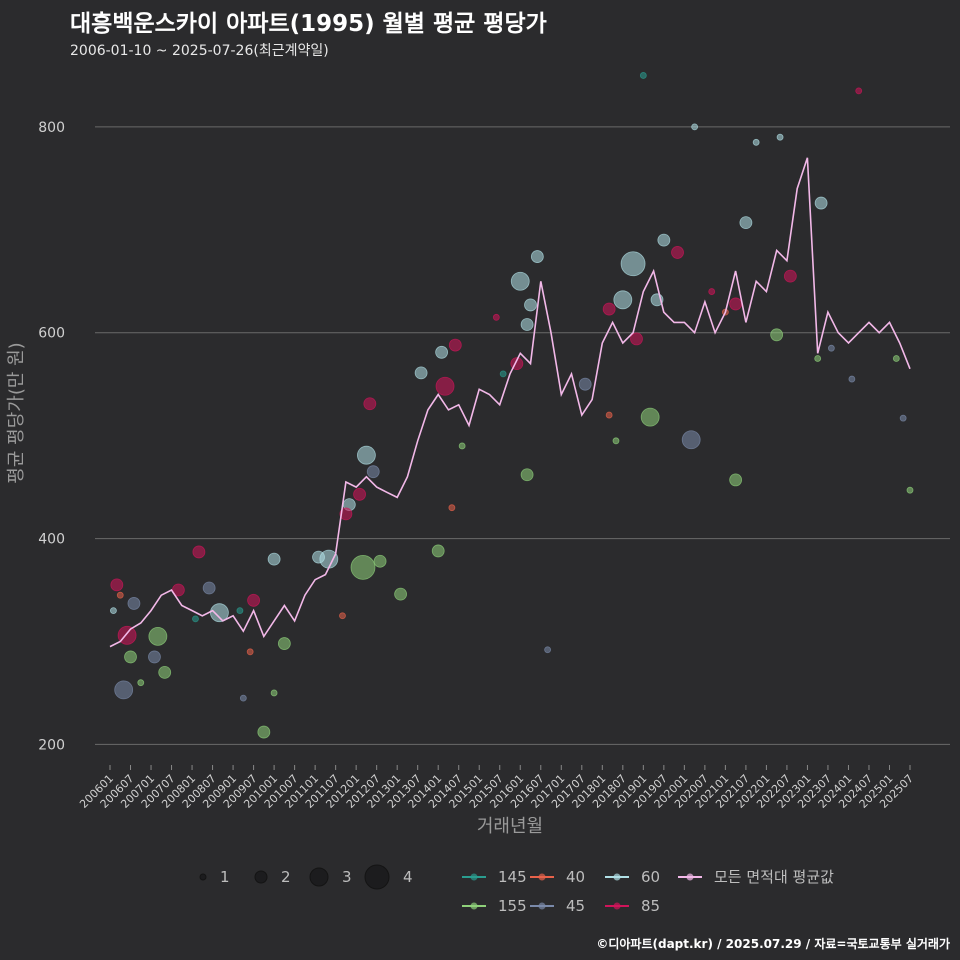 This screenshot has width=960, height=960. What do you see at coordinates (648, 891) in the screenshot?
I see `series-legend: 145 155 40 45 60 85 모든 면적대 평균값` at bounding box center [648, 891].